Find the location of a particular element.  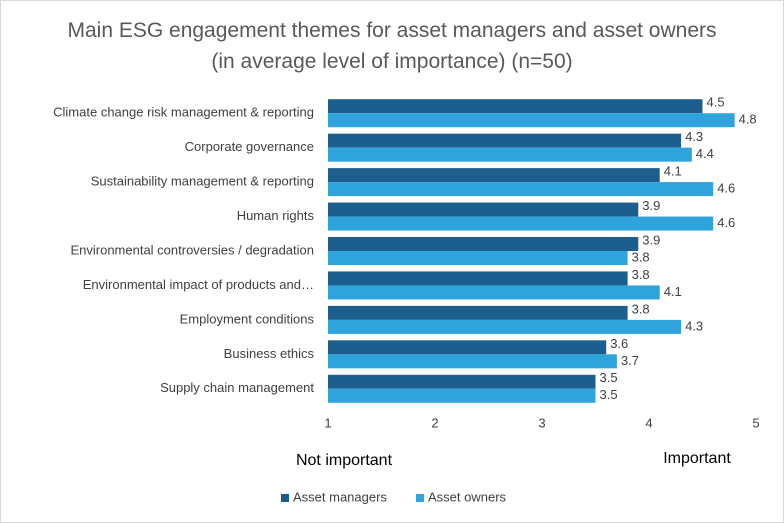

data-label: 4.4 is located at coordinates (705, 153).